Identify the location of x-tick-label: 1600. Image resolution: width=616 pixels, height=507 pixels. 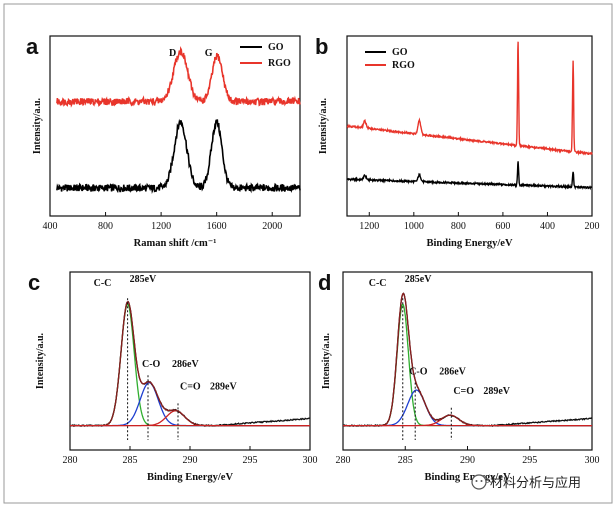
(217, 226).